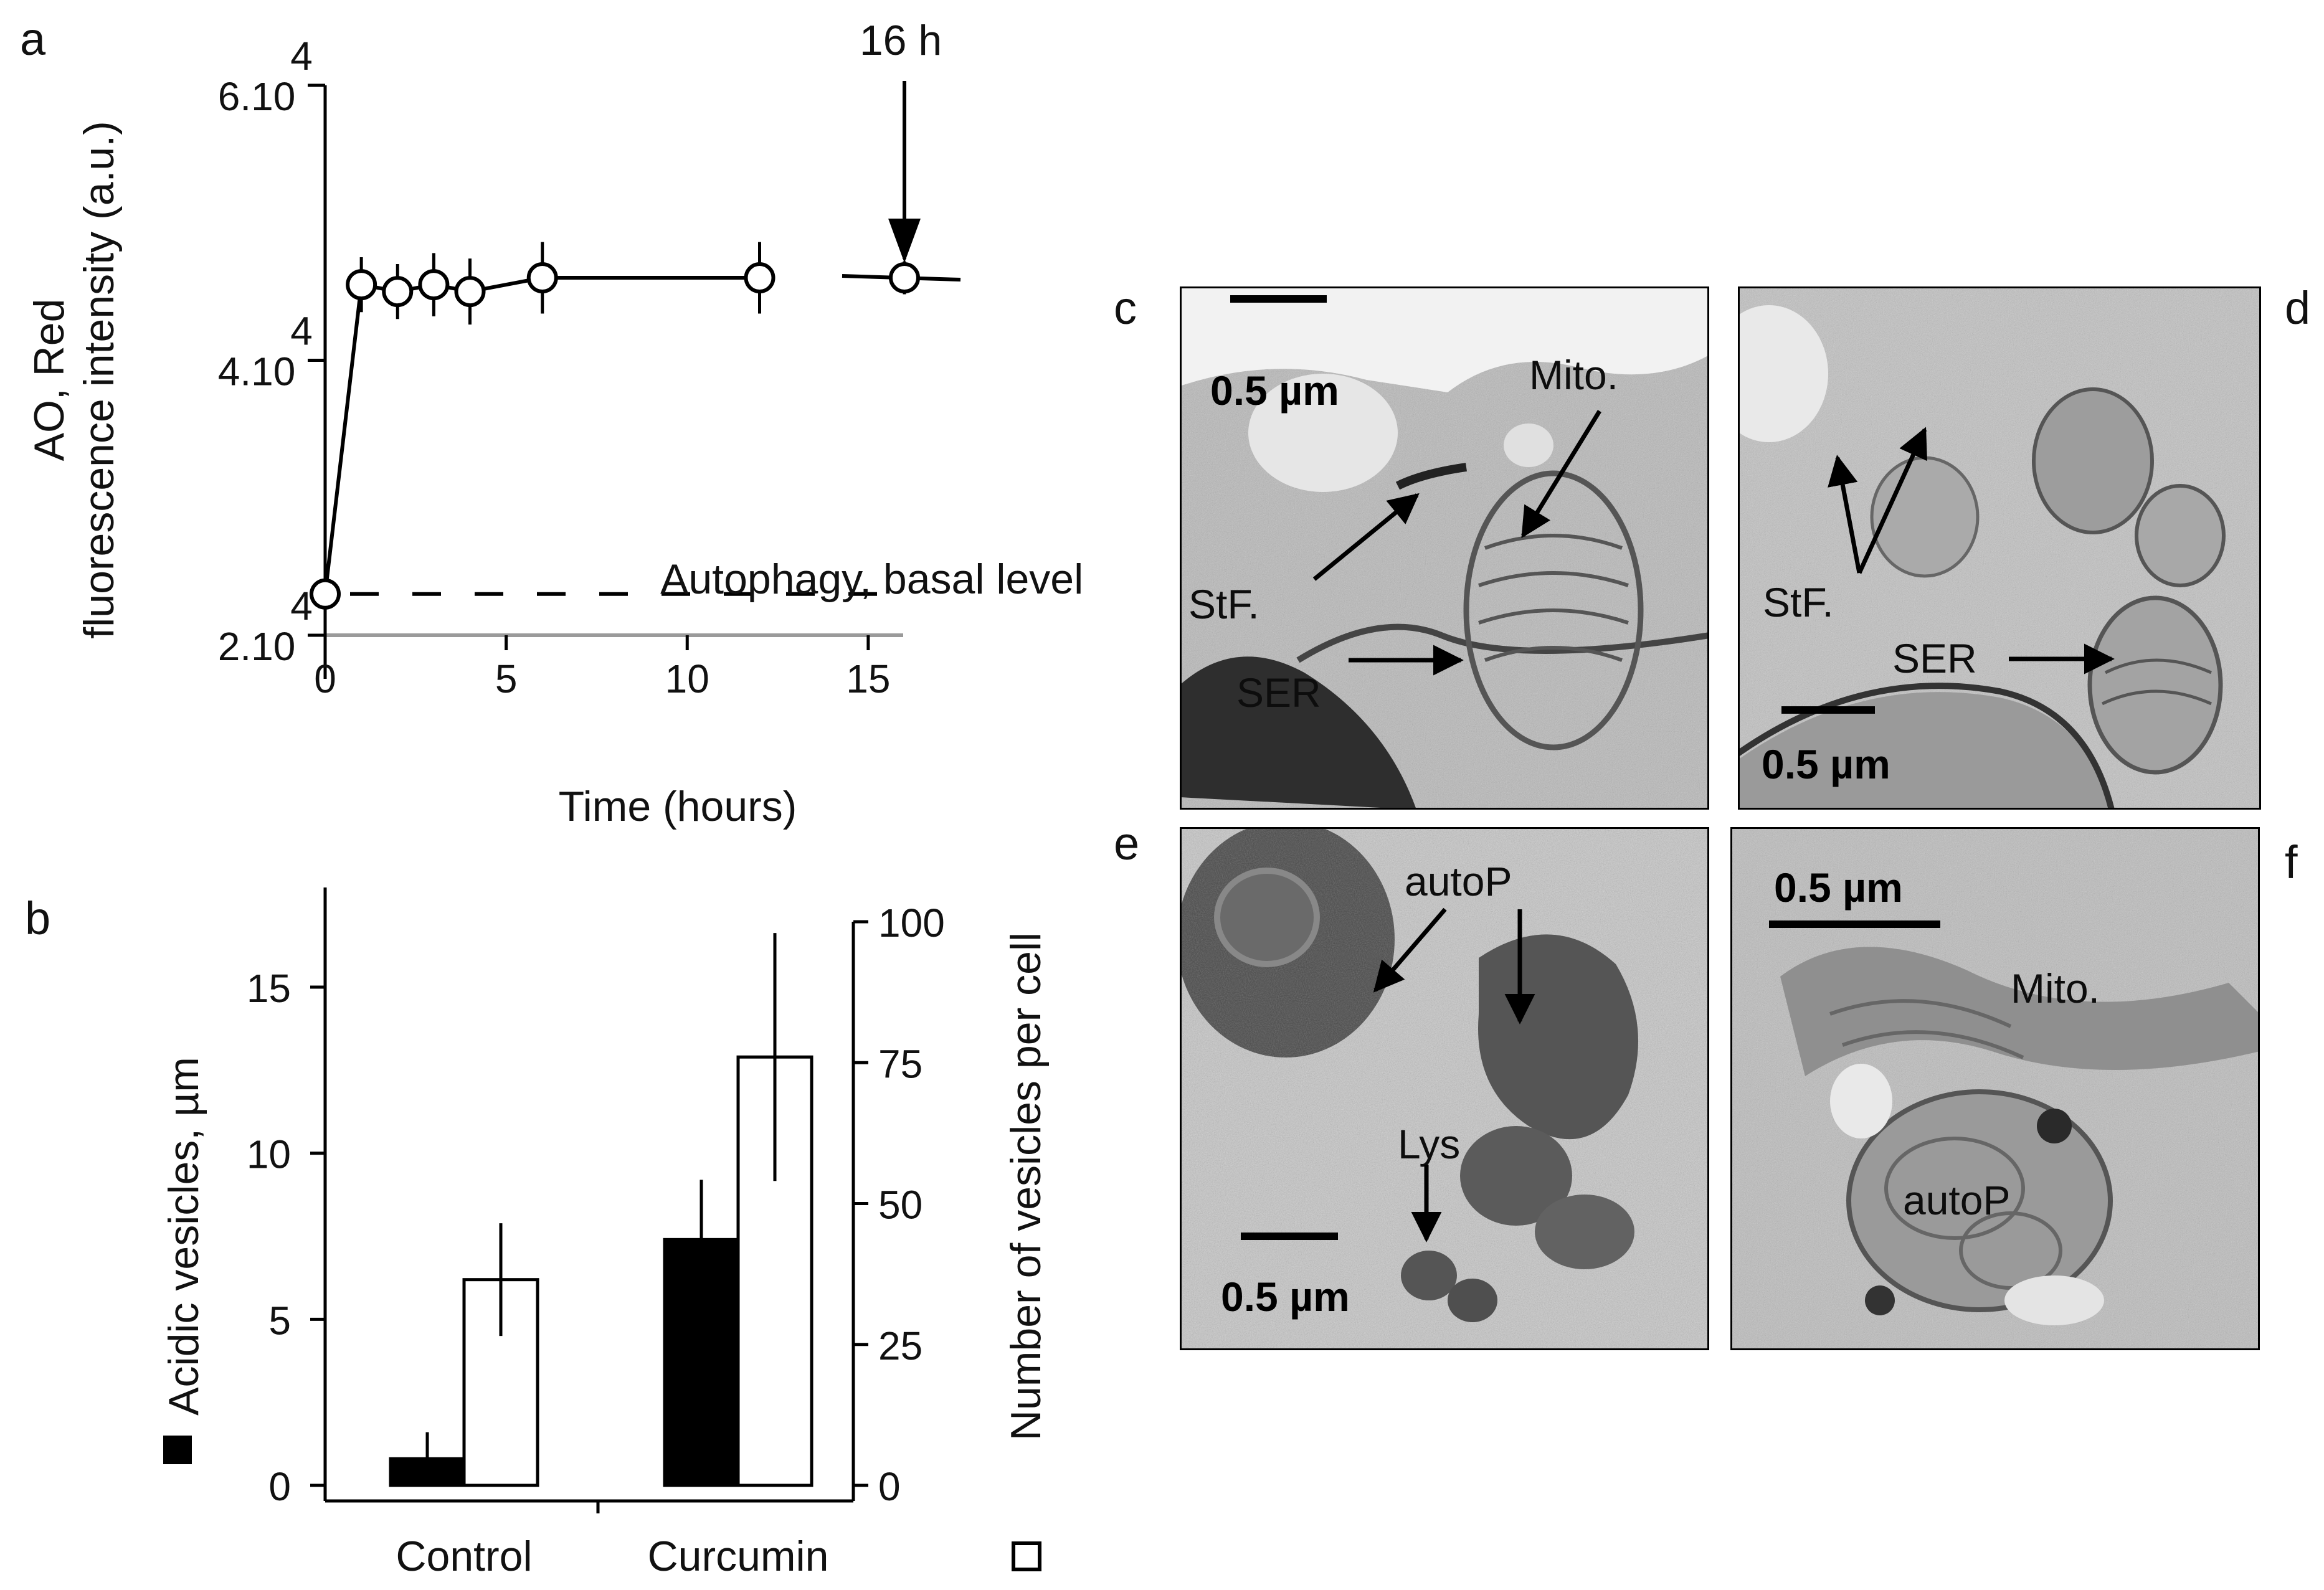 This screenshot has width=2324, height=1590. I want to click on panel-b-left-tick-label: 10, so click(269, 1154).